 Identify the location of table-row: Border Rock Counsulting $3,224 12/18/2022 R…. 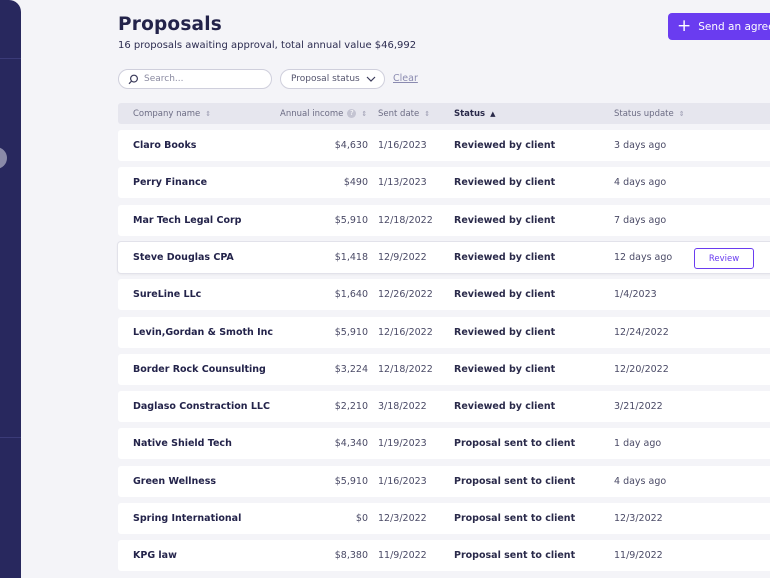
(444, 369).